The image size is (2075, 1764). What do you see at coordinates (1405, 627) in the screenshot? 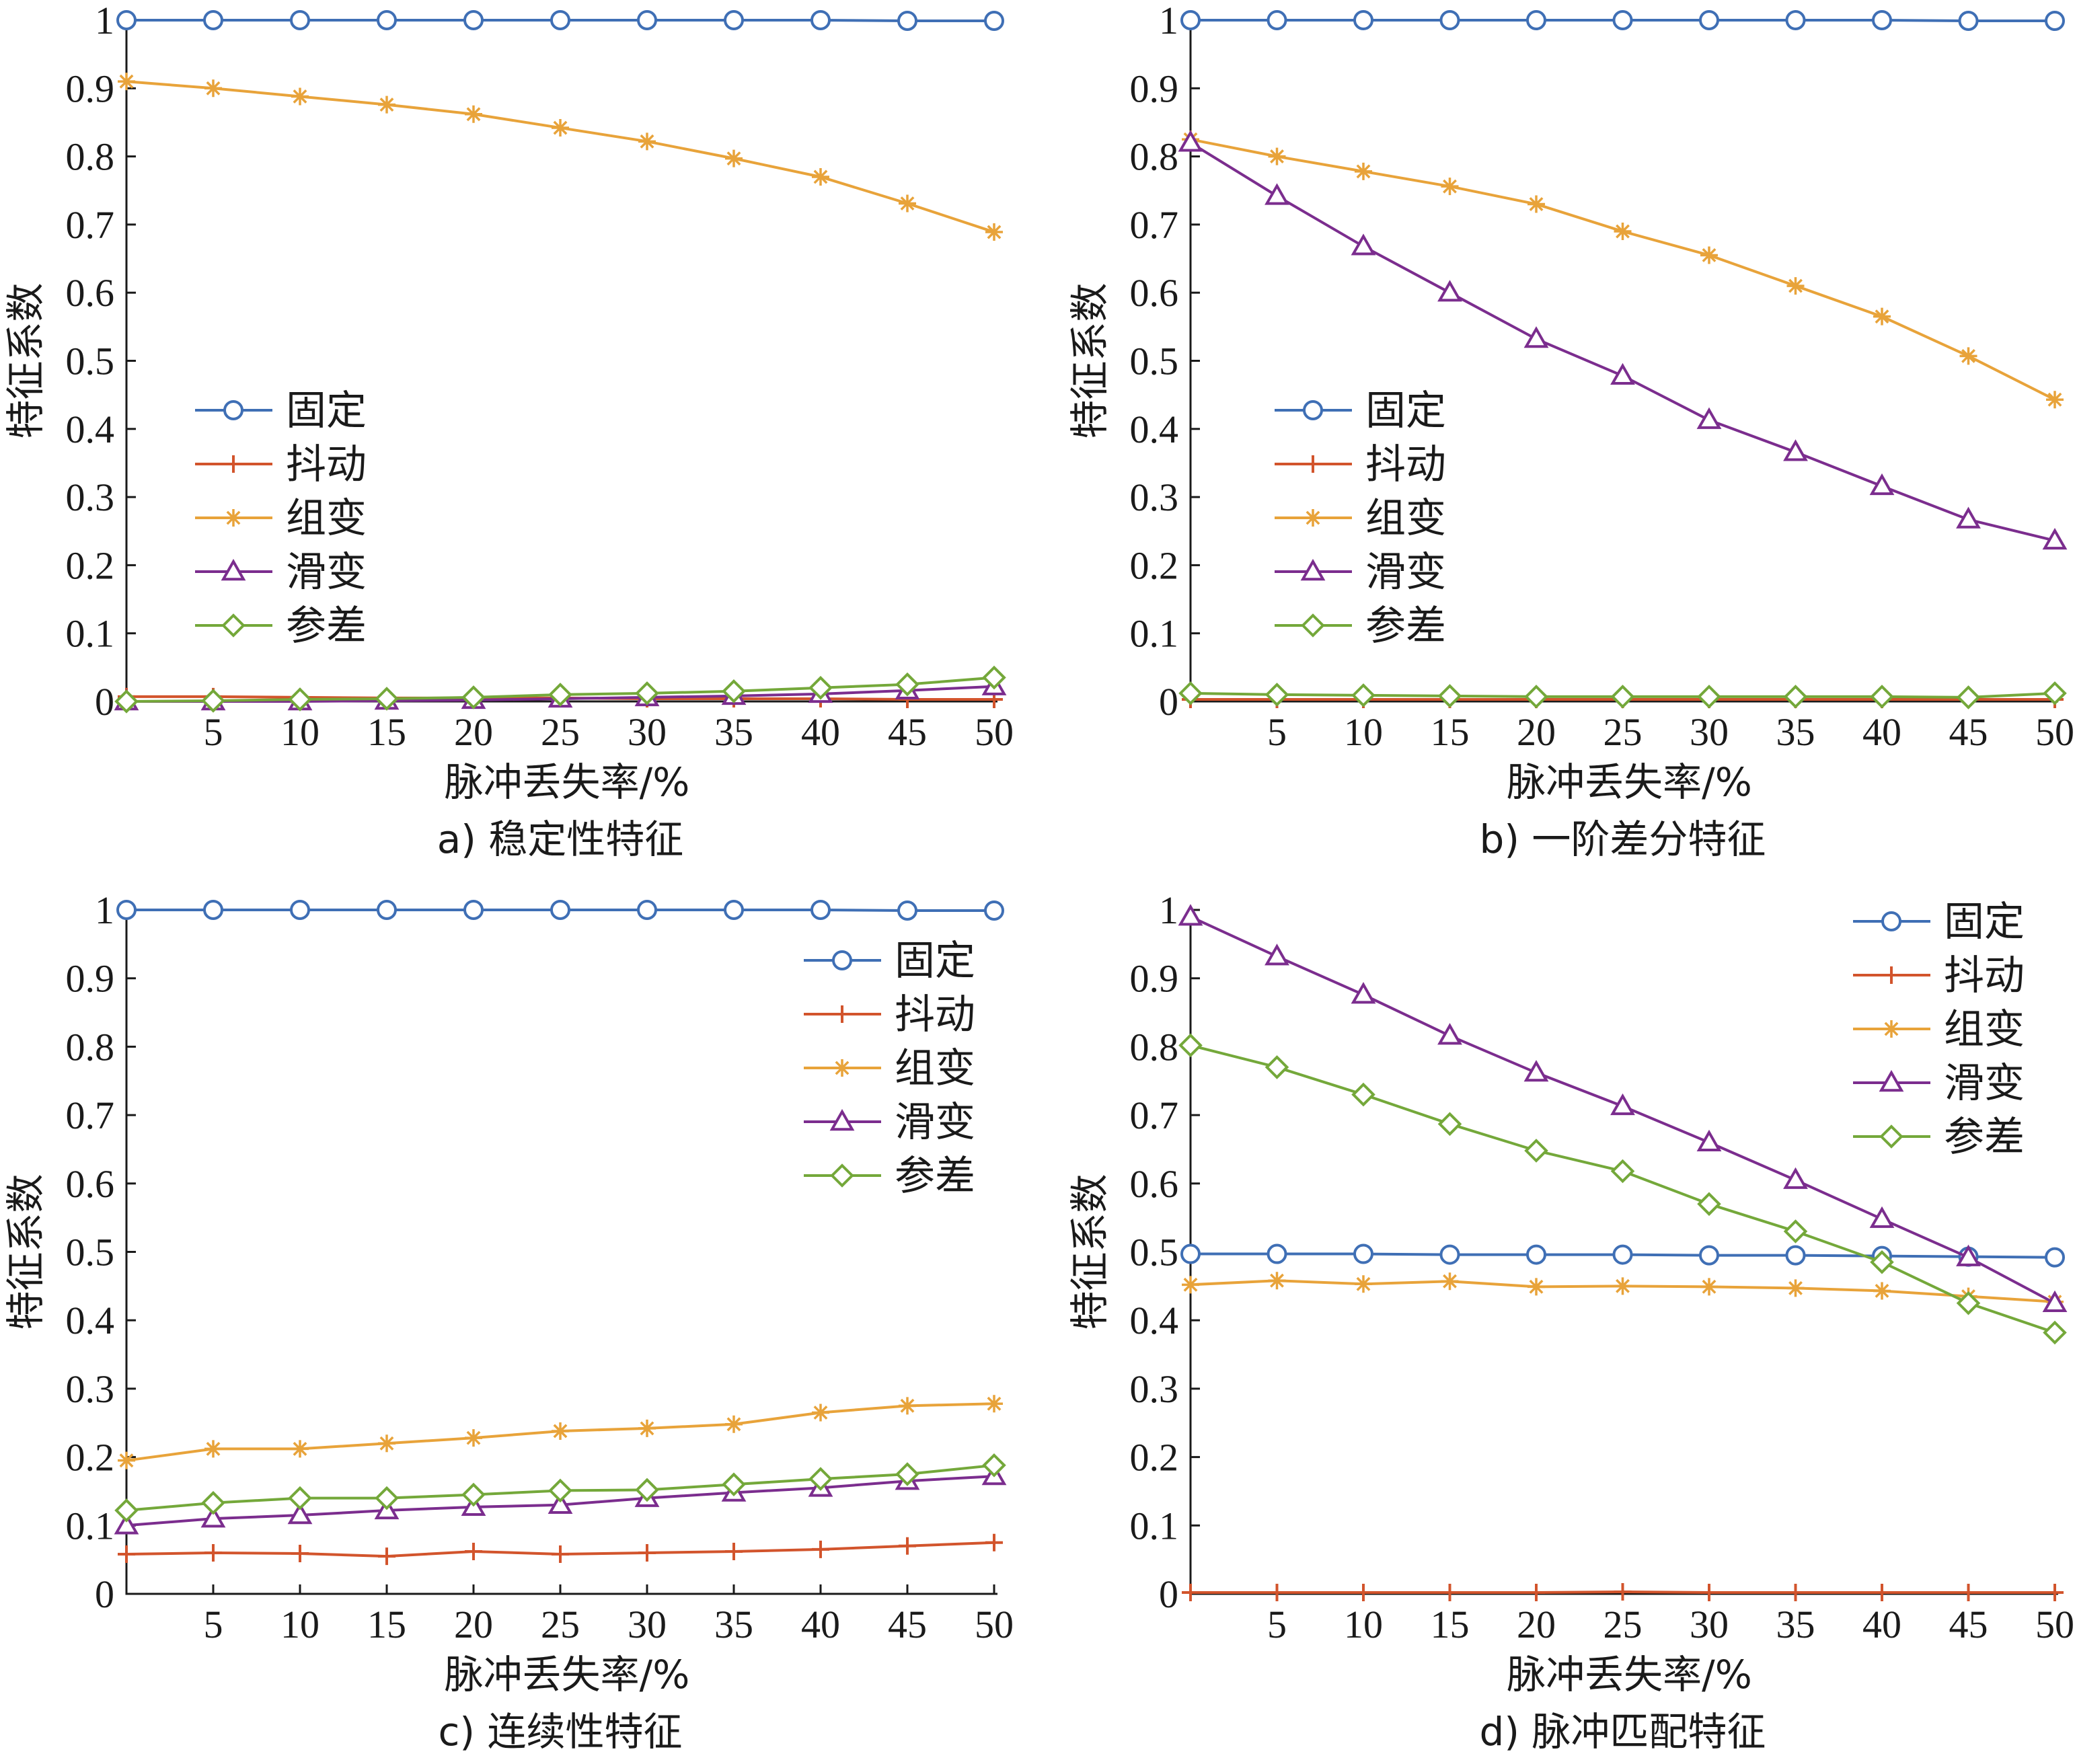
I see `legend-label: 参差` at bounding box center [1405, 627].